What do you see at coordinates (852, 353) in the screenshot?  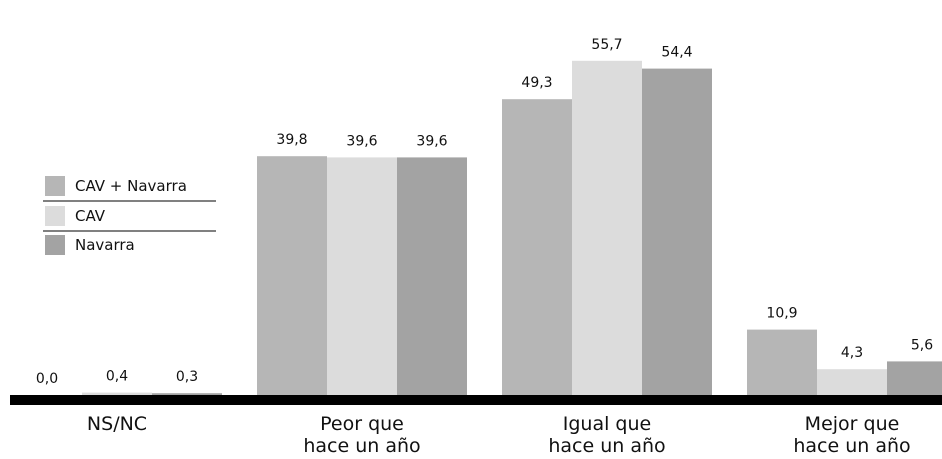 I see `value-label-1-3: 4,3` at bounding box center [852, 353].